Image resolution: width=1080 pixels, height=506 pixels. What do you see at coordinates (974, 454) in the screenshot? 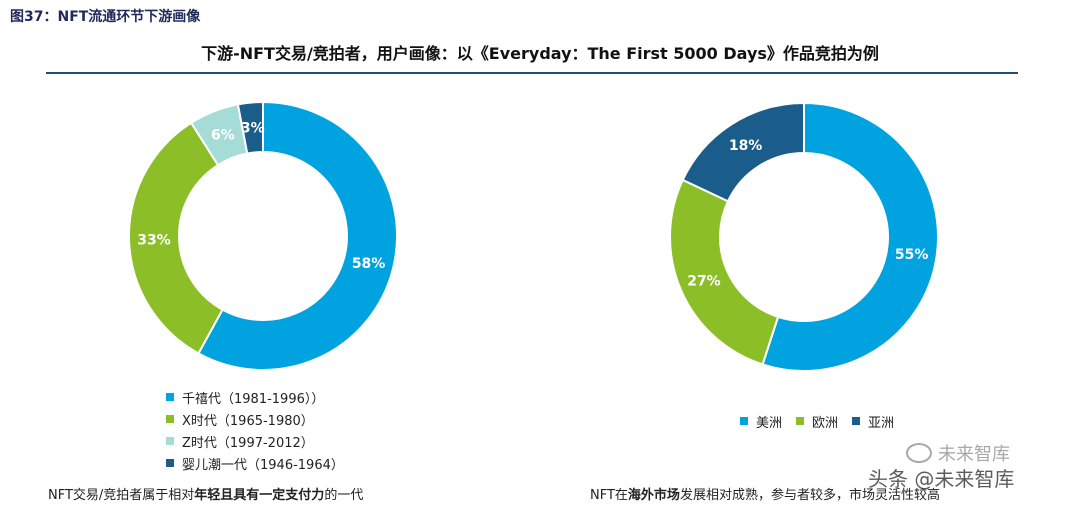
I see `watermark-top-text: 未来智库` at bounding box center [974, 454].